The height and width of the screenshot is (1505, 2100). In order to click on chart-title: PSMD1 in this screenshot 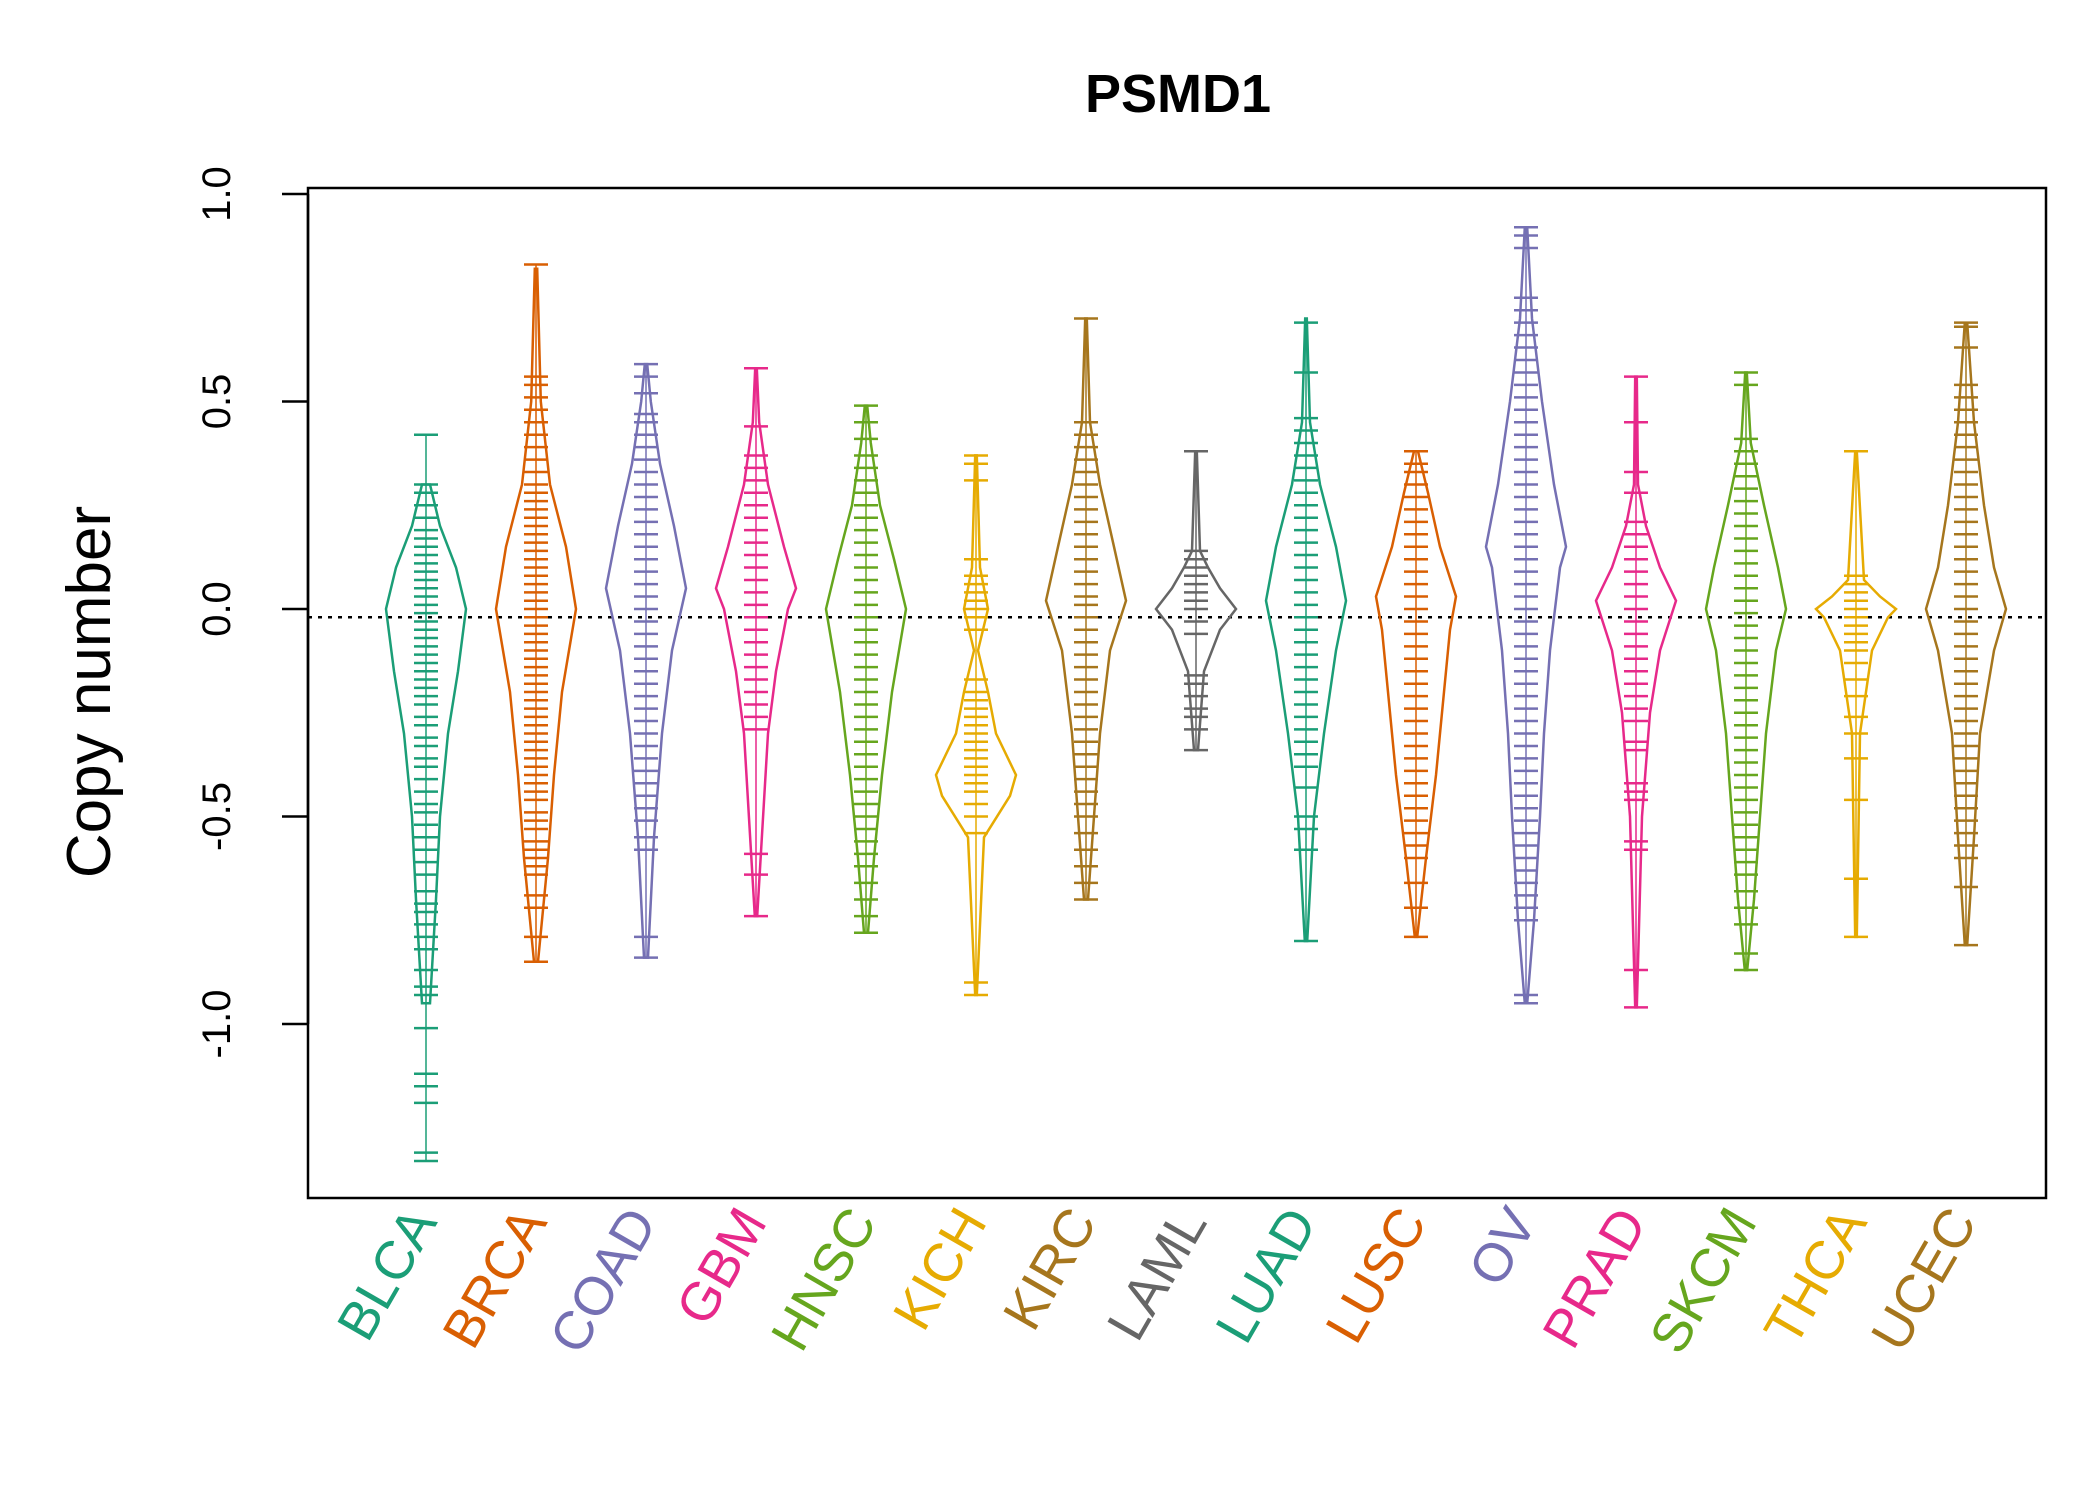, I will do `click(1178, 94)`.